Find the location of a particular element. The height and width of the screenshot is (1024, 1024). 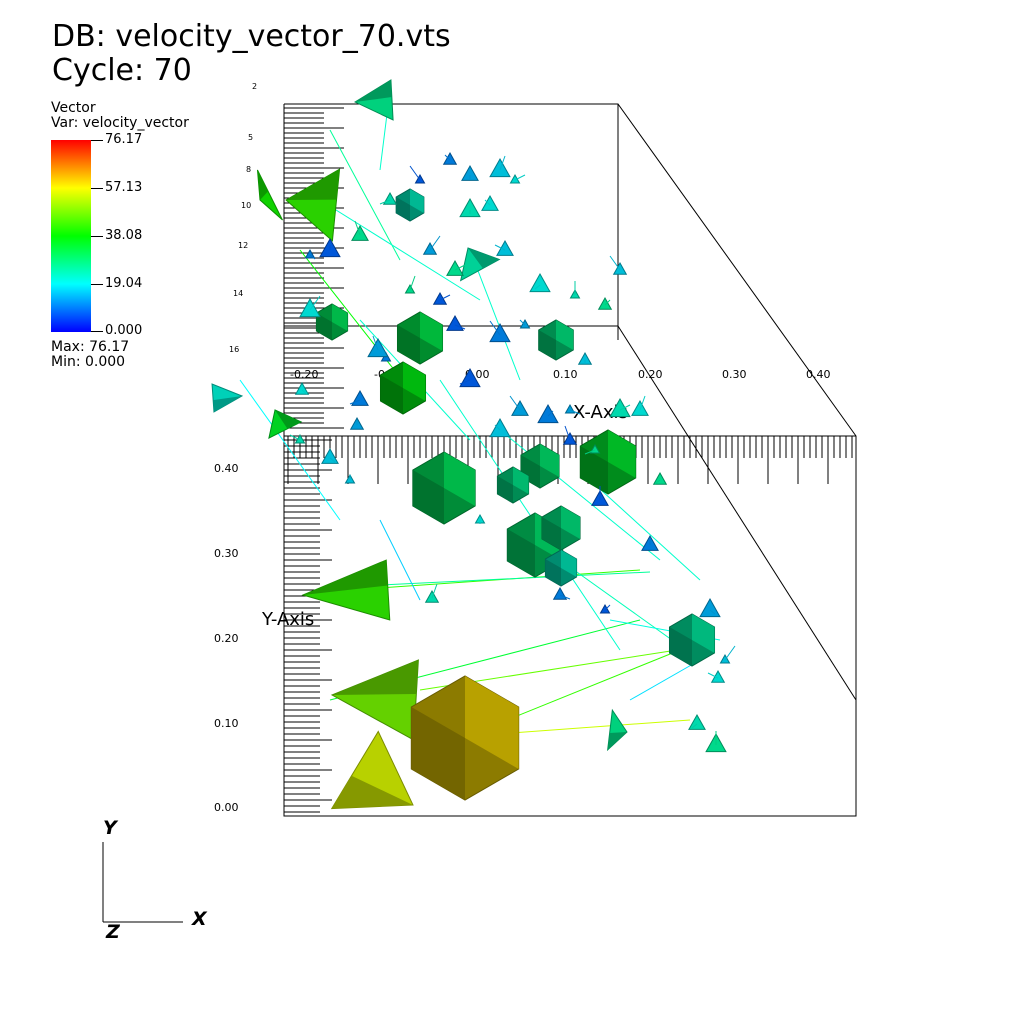

x-tick-label: -0.20 is located at coordinates (304, 374).